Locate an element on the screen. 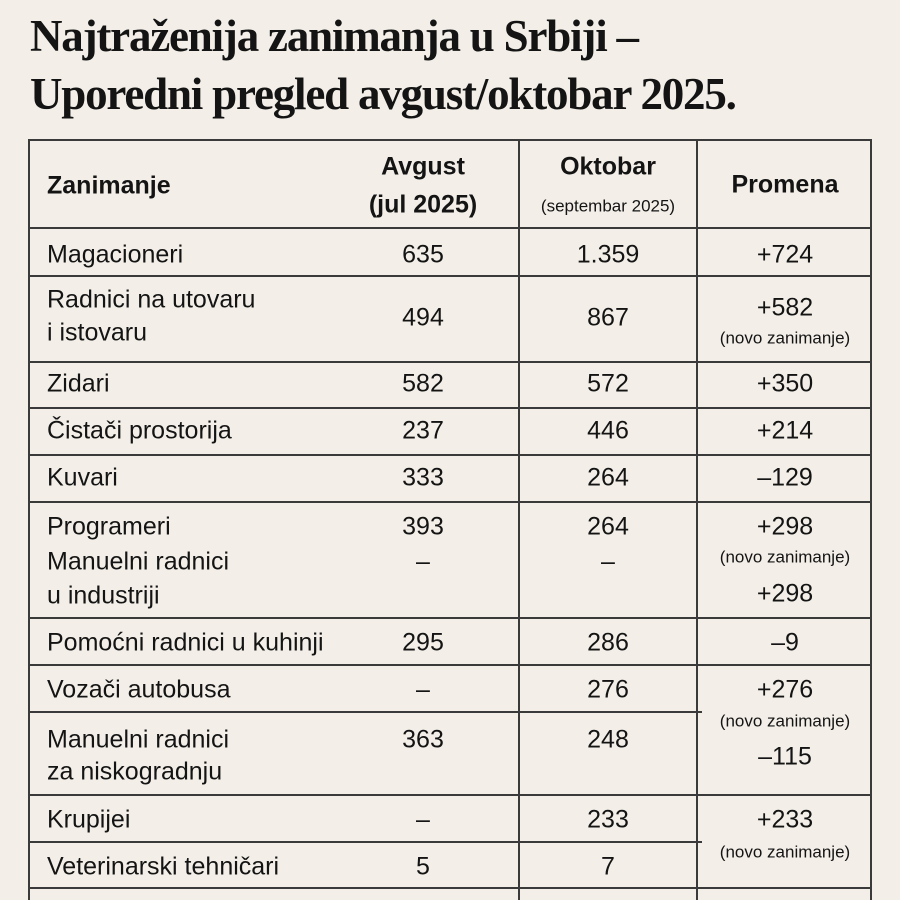  change-value: +582 is located at coordinates (785, 307).